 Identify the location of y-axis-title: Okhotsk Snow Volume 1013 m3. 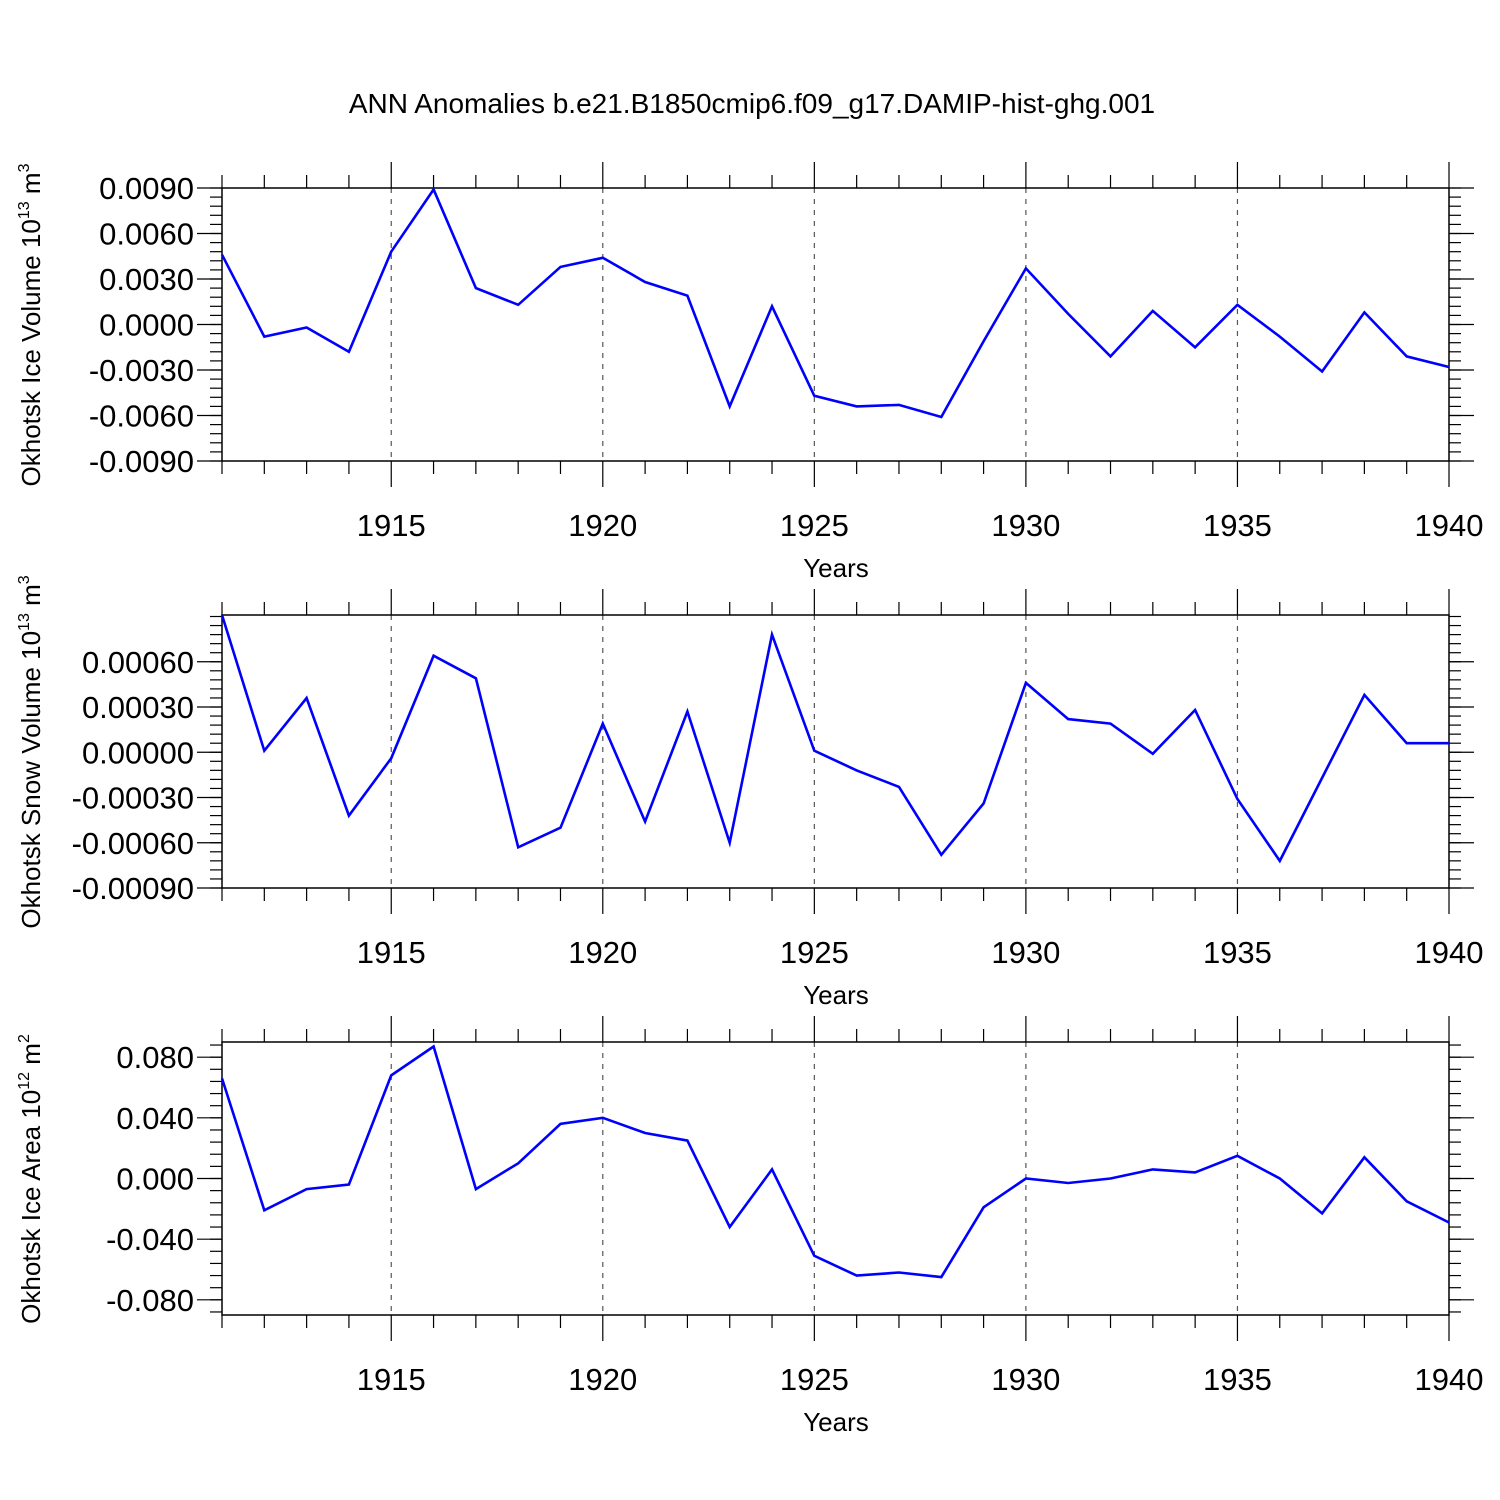
(31, 751).